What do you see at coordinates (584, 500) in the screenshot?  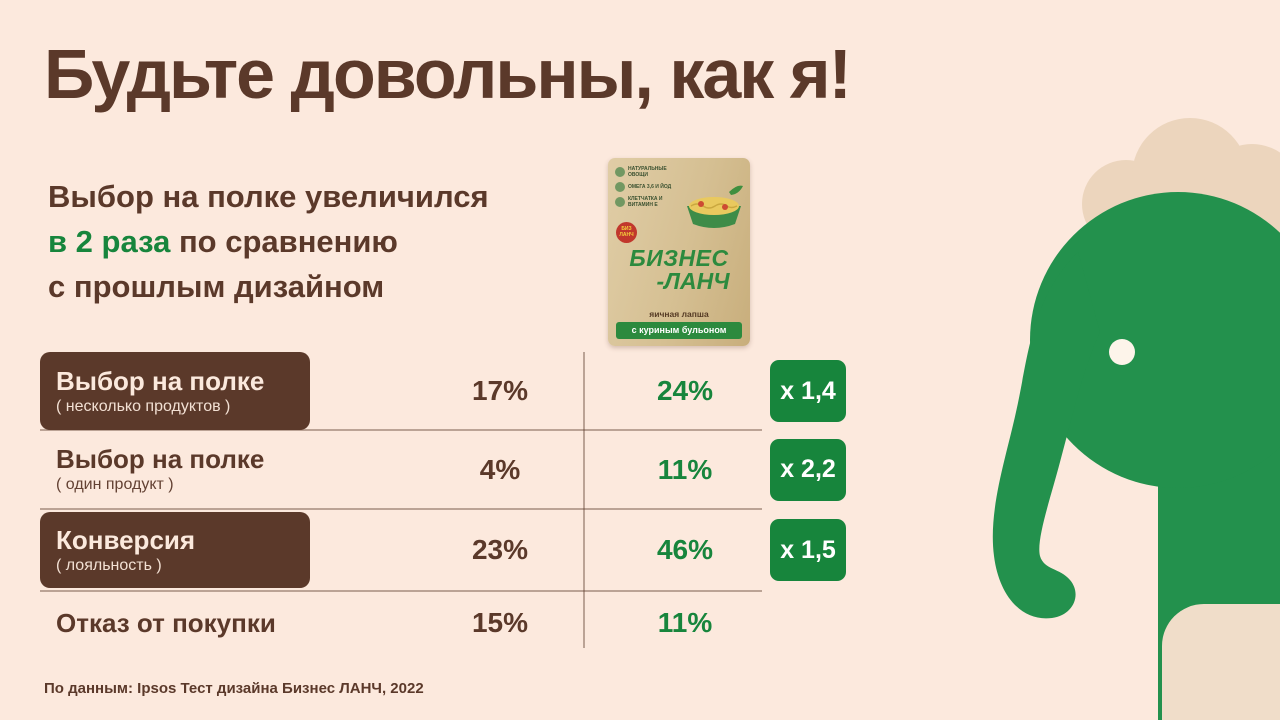 I see `column-divider` at bounding box center [584, 500].